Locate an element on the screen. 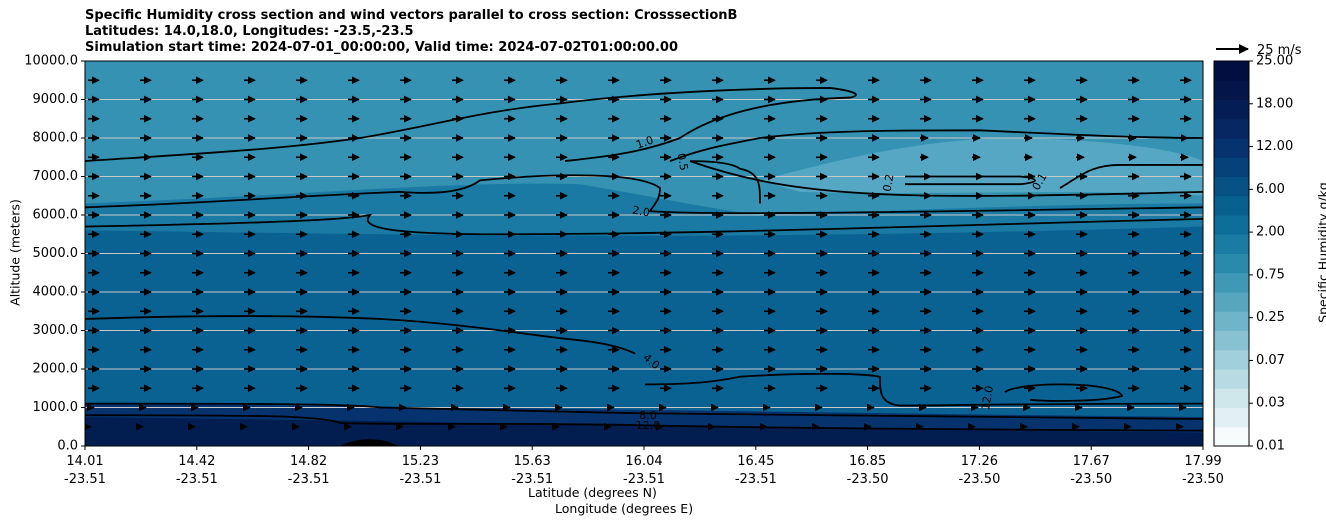 The width and height of the screenshot is (1326, 526). y-tick-label: 5000.0 is located at coordinates (56, 253).